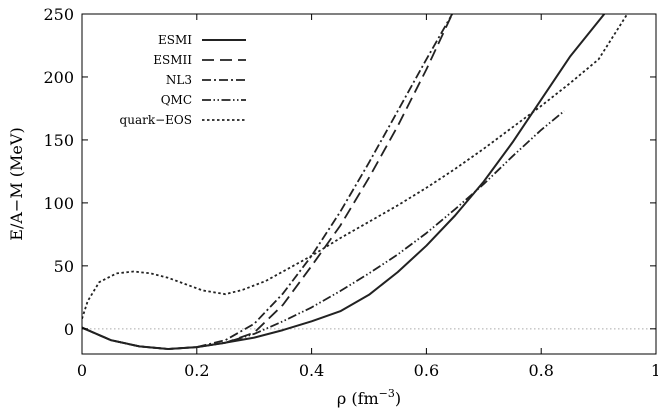  What do you see at coordinates (654, 370) in the screenshot?
I see `x-tick-label-5: 1` at bounding box center [654, 370].